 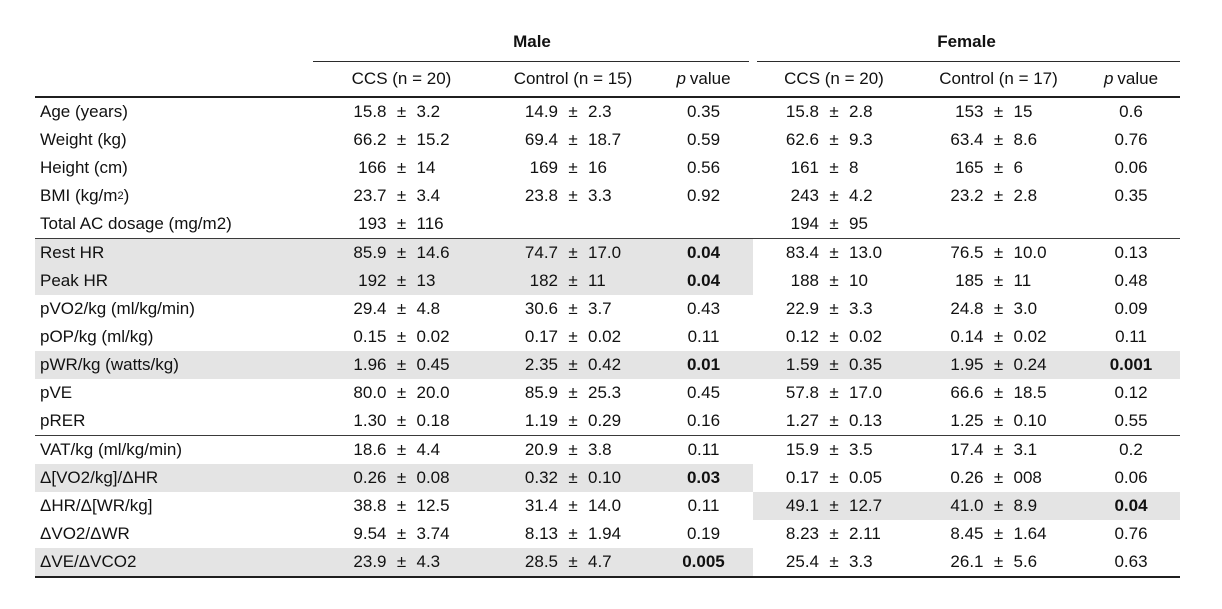 I want to click on female-control-header: Control (n = 17), so click(x=998, y=78).